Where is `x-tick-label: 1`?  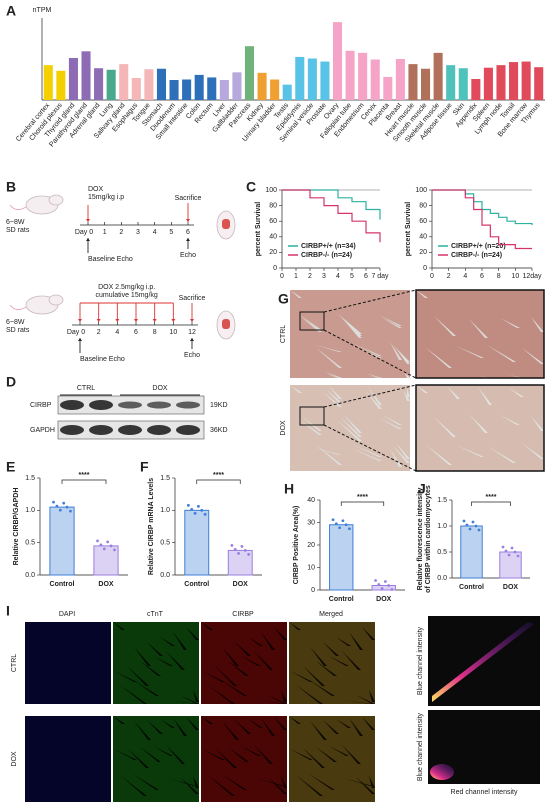
x-tick-label: 1 is located at coordinates (296, 276).